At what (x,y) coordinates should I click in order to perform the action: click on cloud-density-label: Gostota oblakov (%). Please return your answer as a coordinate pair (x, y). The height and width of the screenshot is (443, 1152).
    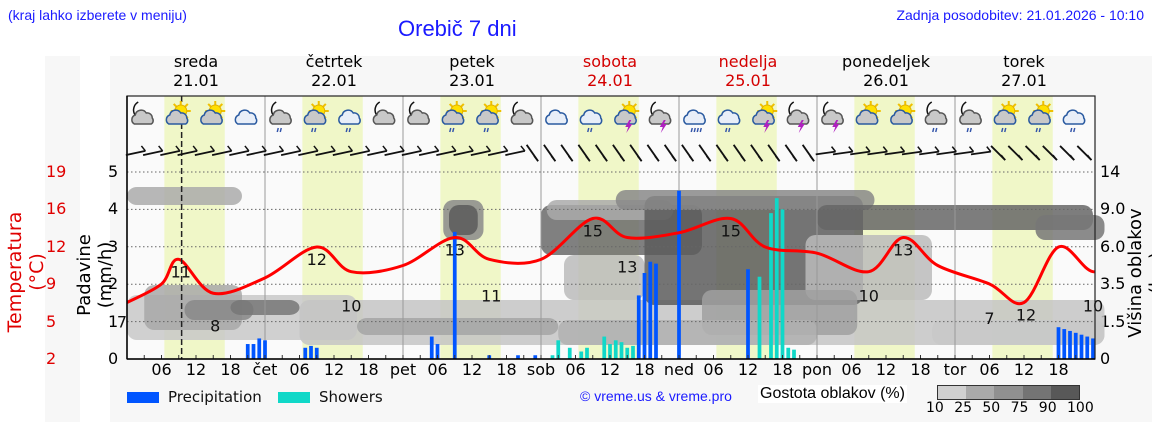
    Looking at the image, I should click on (832, 394).